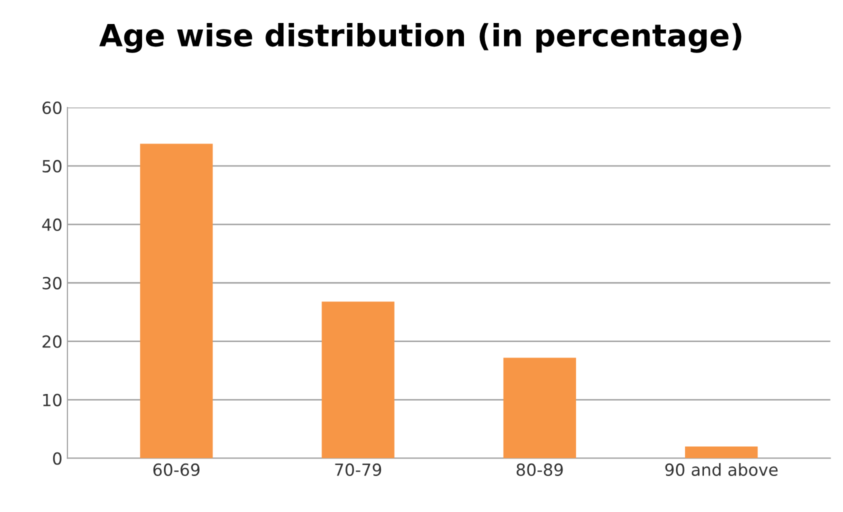 The height and width of the screenshot is (512, 843). Describe the element at coordinates (539, 469) in the screenshot. I see `x-tick-label: 80-89` at that location.